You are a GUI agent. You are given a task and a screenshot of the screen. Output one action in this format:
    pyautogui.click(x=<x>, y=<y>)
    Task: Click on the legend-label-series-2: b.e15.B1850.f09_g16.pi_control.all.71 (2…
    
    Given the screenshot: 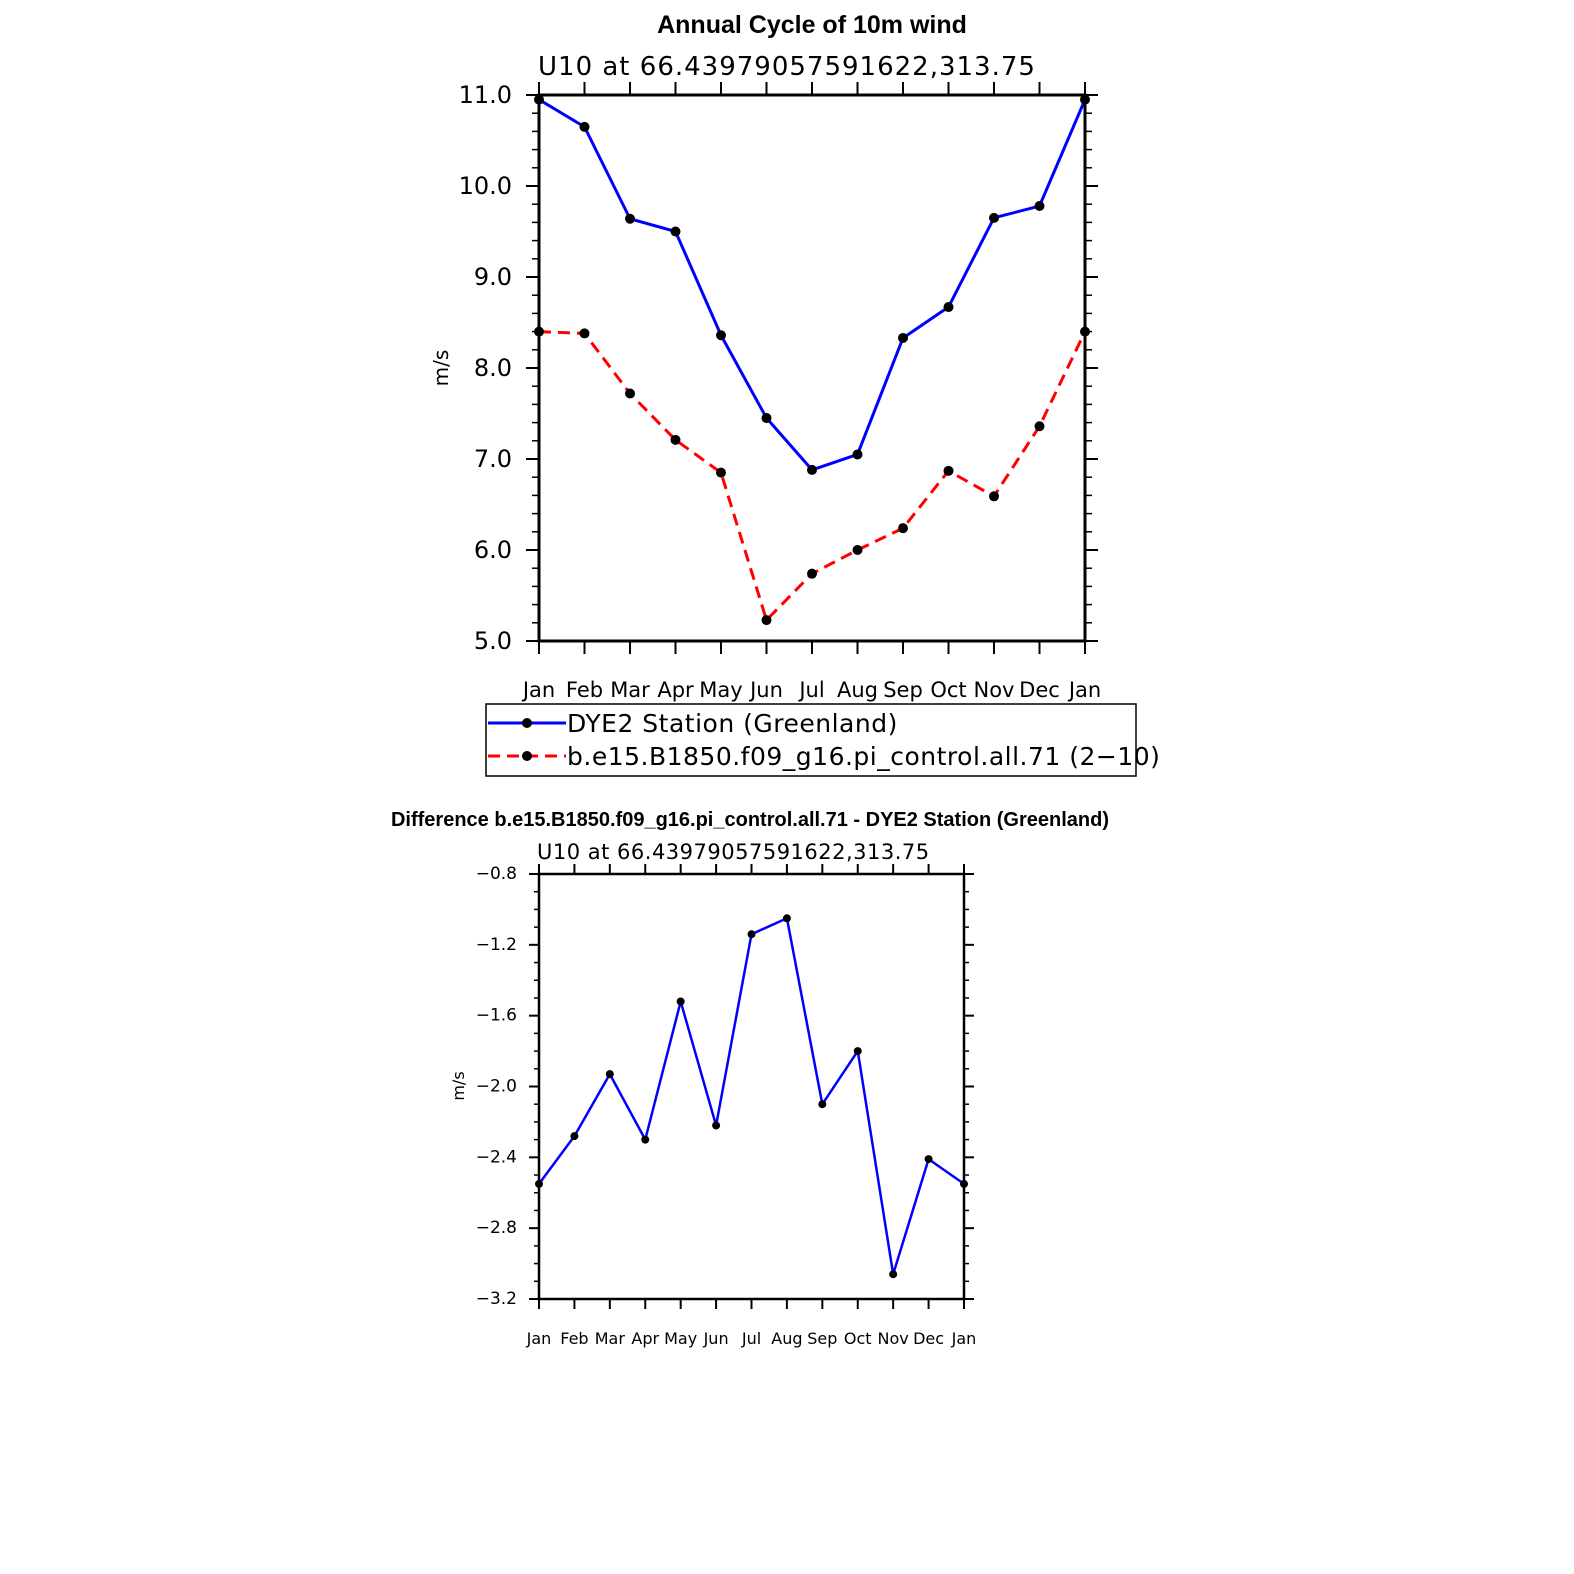 What is the action you would take?
    pyautogui.click(x=863, y=756)
    